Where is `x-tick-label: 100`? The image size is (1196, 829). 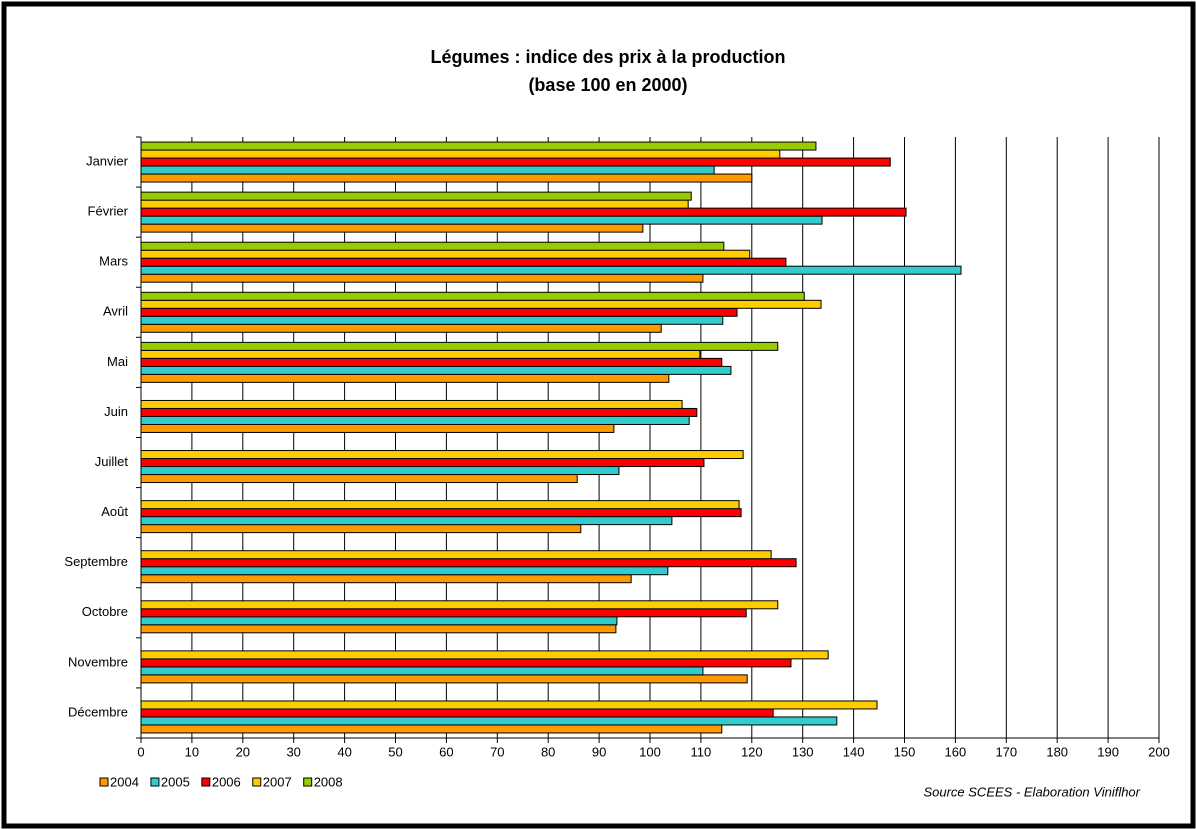
x-tick-label: 100 is located at coordinates (650, 751).